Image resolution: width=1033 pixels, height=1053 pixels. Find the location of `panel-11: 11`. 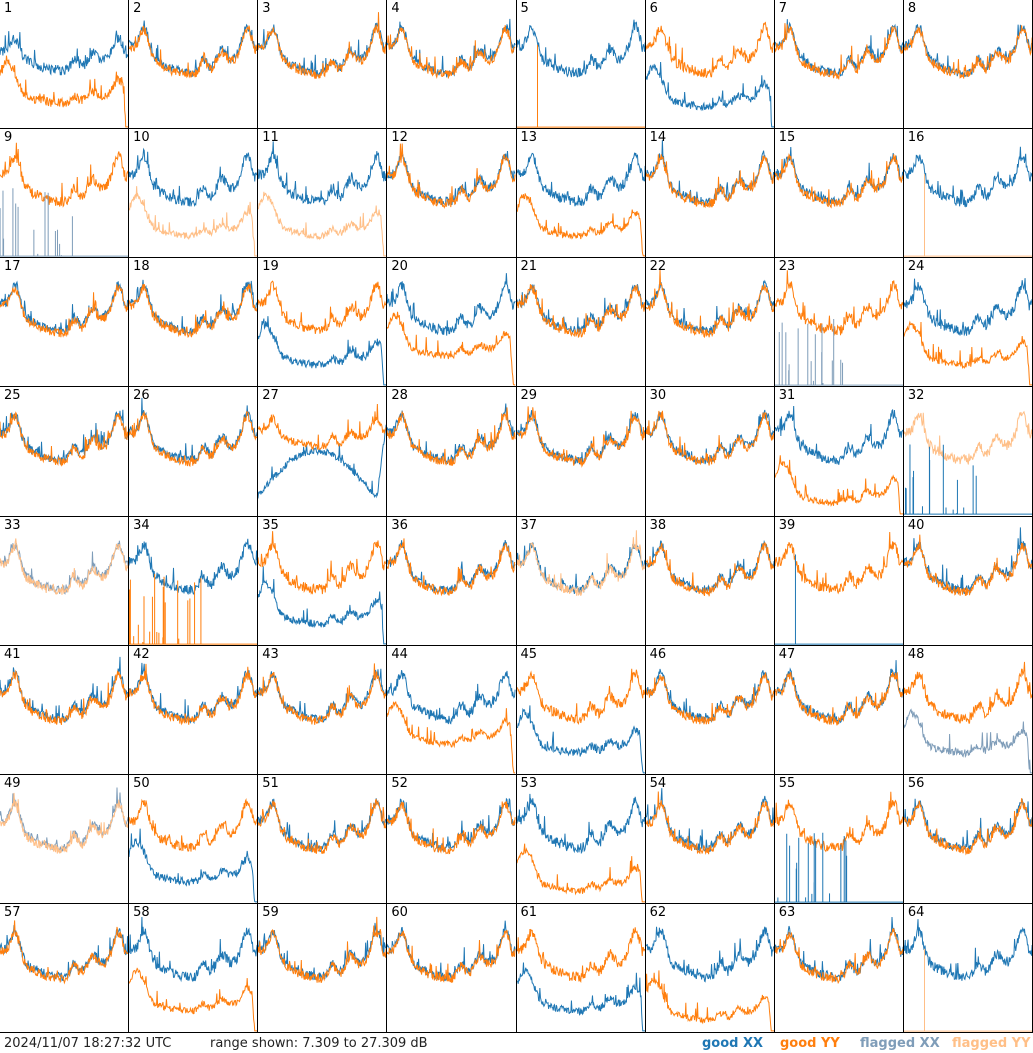

panel-11: 11 is located at coordinates (323, 194).